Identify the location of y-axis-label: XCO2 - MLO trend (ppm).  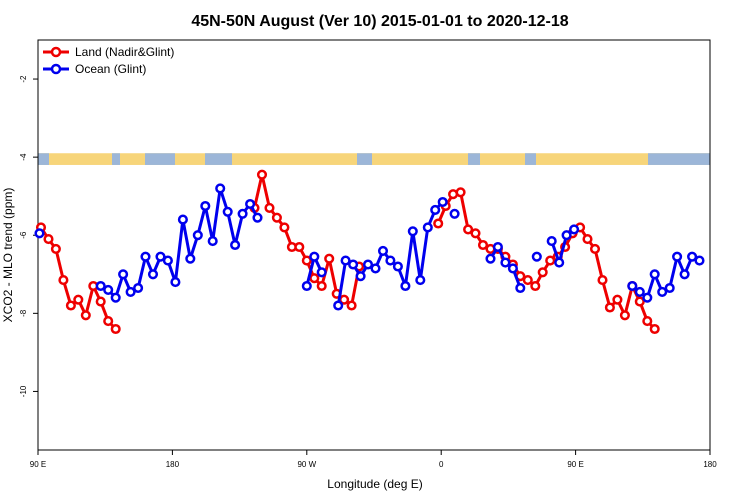
(8, 255).